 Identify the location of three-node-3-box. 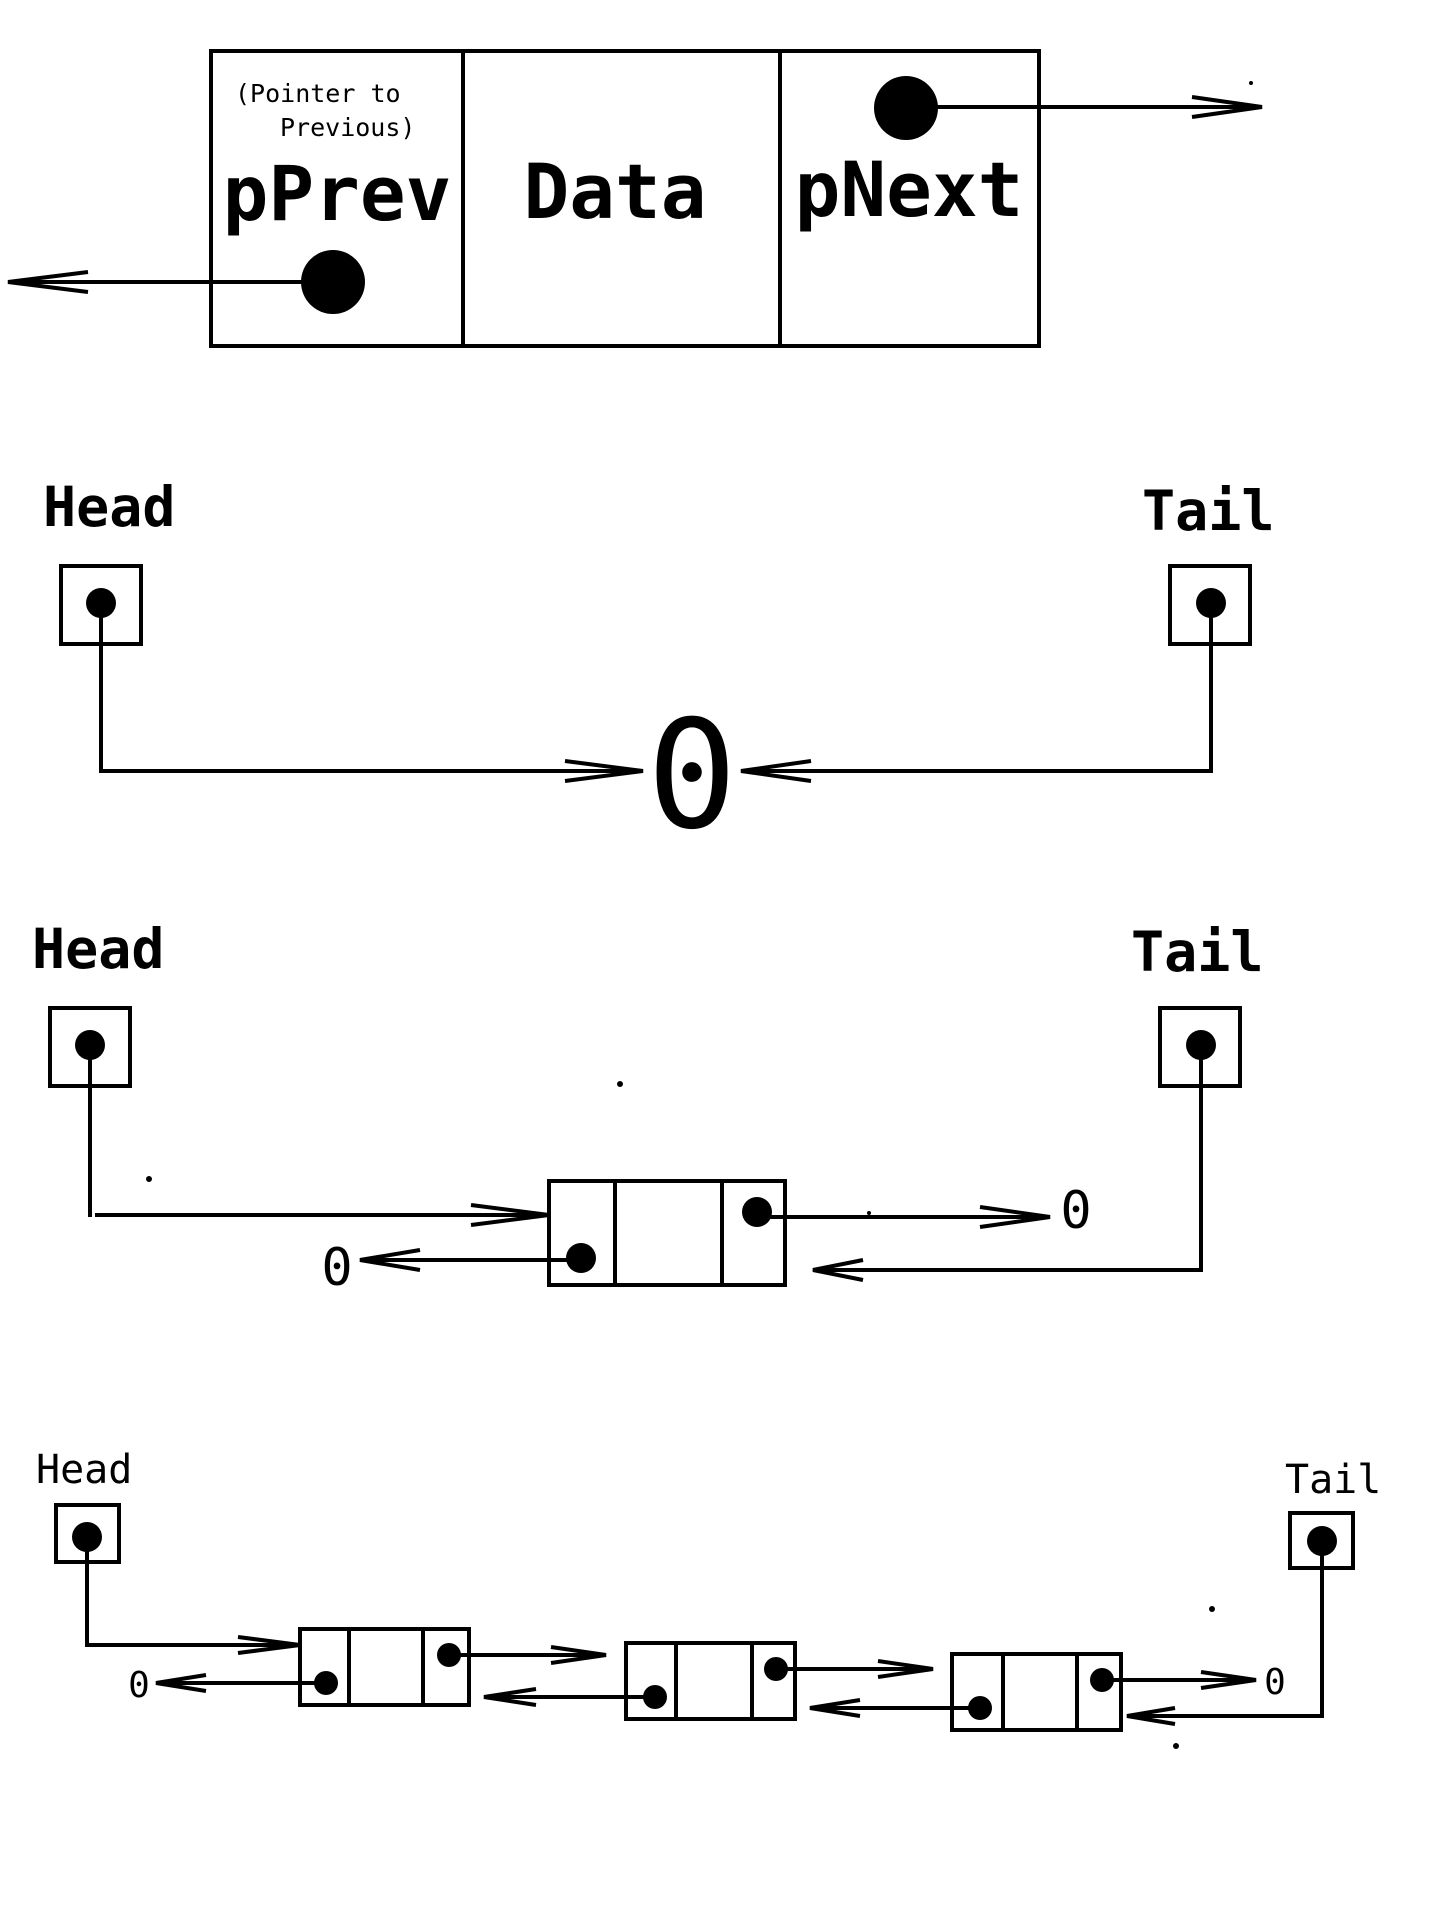
(1036, 1692).